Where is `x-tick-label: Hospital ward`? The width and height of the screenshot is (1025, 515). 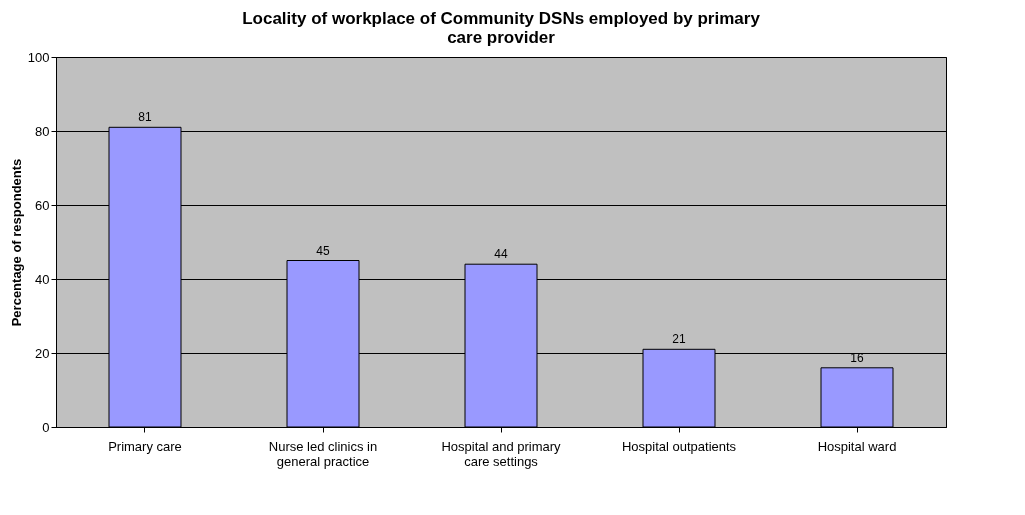
x-tick-label: Hospital ward is located at coordinates (857, 446).